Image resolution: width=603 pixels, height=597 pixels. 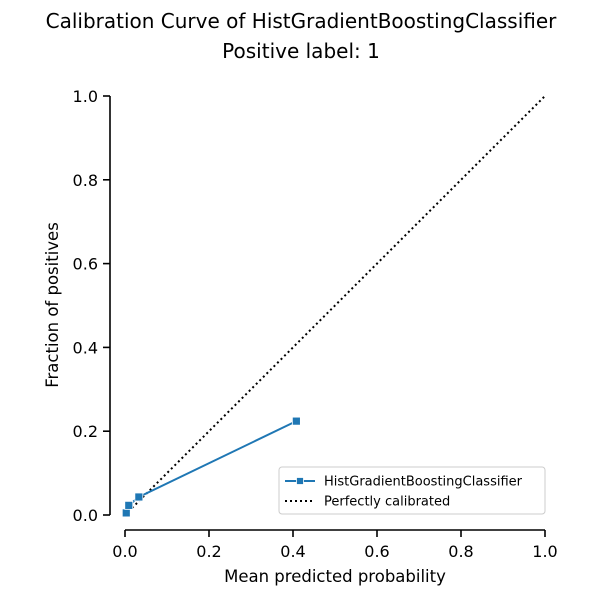 What do you see at coordinates (301, 51) in the screenshot?
I see `chart-subtitle: Positive label: 1` at bounding box center [301, 51].